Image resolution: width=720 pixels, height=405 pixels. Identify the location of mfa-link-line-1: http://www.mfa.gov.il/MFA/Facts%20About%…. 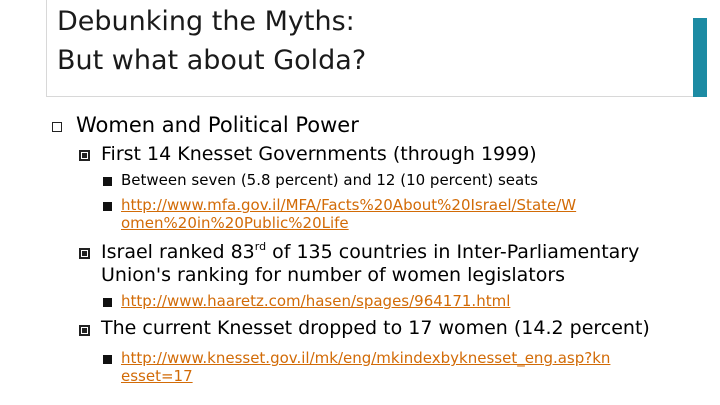
(349, 205).